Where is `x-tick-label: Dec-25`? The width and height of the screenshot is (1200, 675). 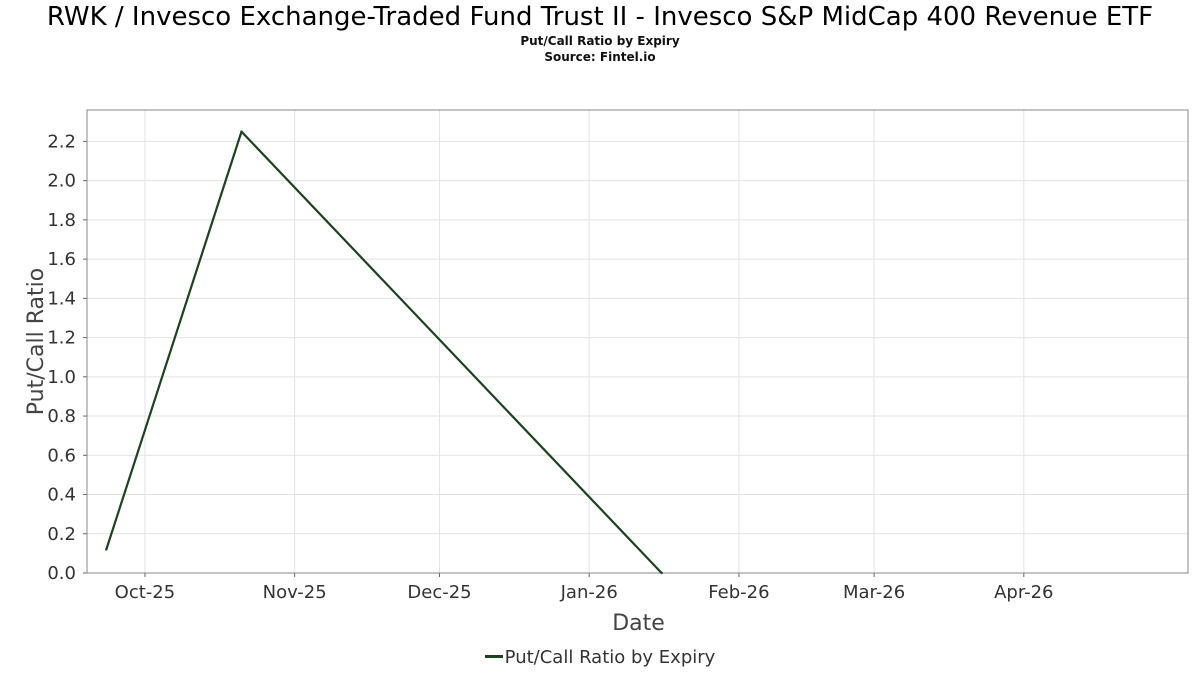
x-tick-label: Dec-25 is located at coordinates (439, 592).